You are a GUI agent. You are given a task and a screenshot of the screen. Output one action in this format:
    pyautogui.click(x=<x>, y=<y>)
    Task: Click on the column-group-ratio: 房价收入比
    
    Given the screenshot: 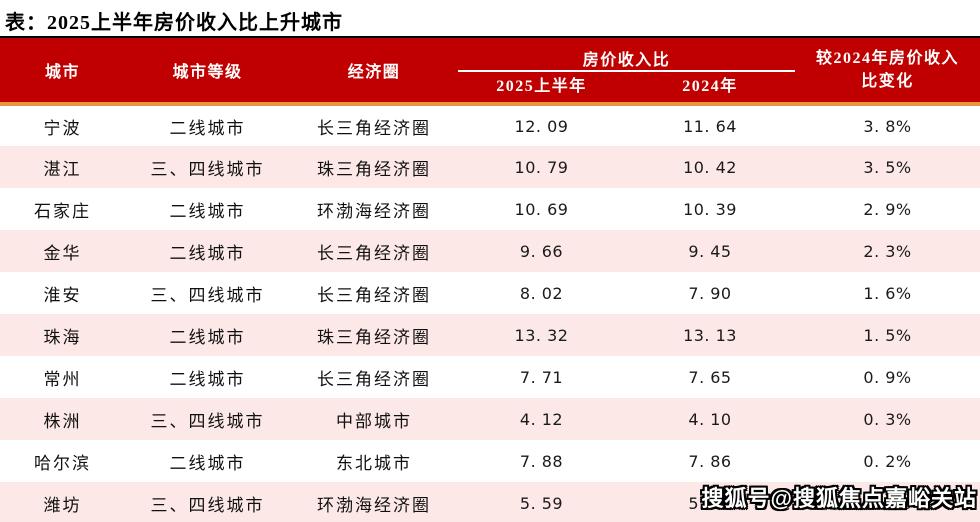 What is the action you would take?
    pyautogui.click(x=627, y=54)
    